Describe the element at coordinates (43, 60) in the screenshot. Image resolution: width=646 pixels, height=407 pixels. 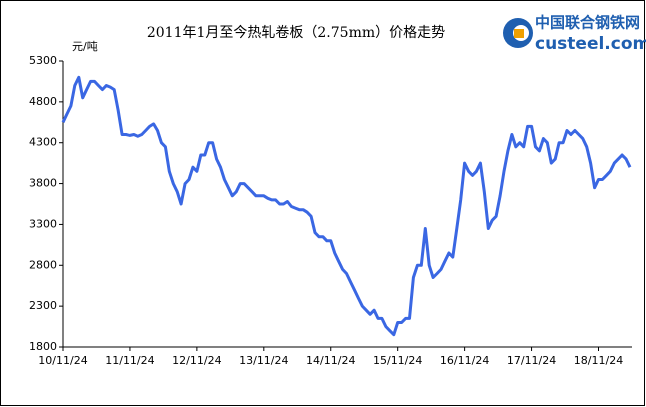
I see `y-tick-label: 5300` at that location.